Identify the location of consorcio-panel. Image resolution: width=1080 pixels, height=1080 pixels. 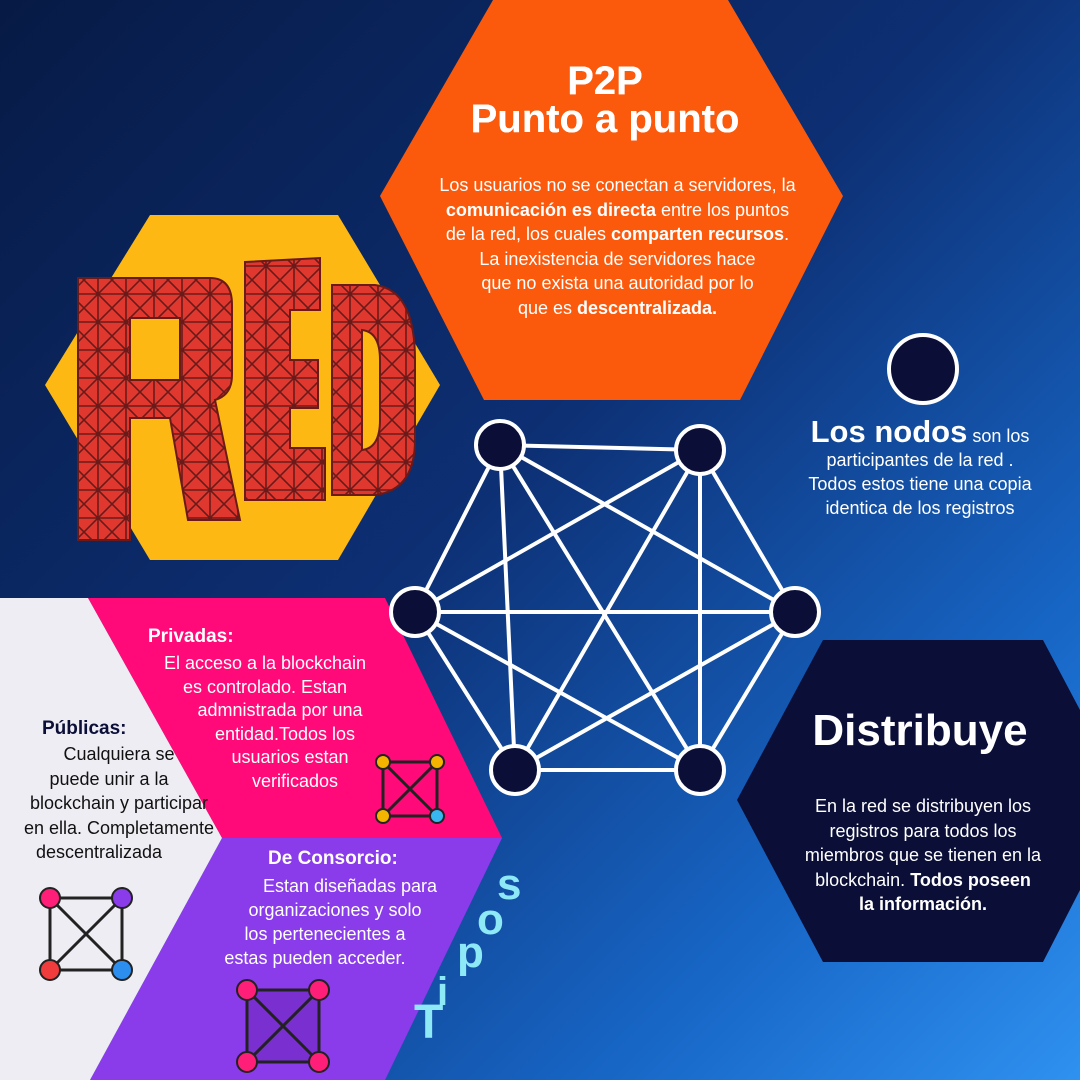
(296, 959).